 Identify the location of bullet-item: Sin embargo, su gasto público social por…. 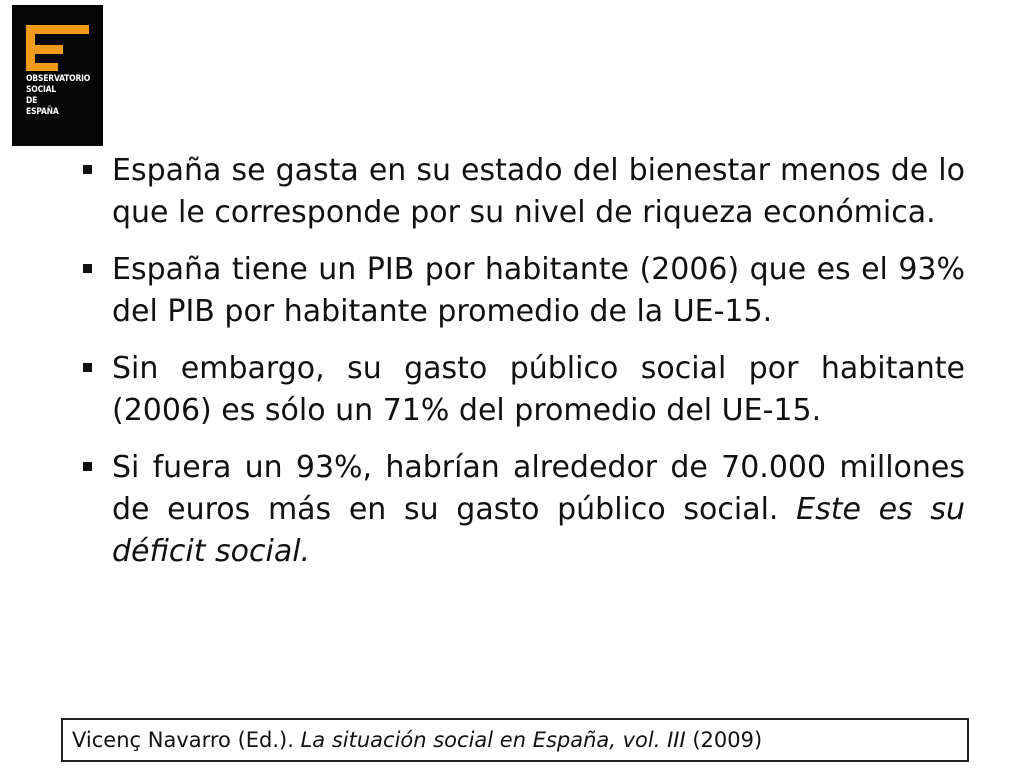
(522, 390).